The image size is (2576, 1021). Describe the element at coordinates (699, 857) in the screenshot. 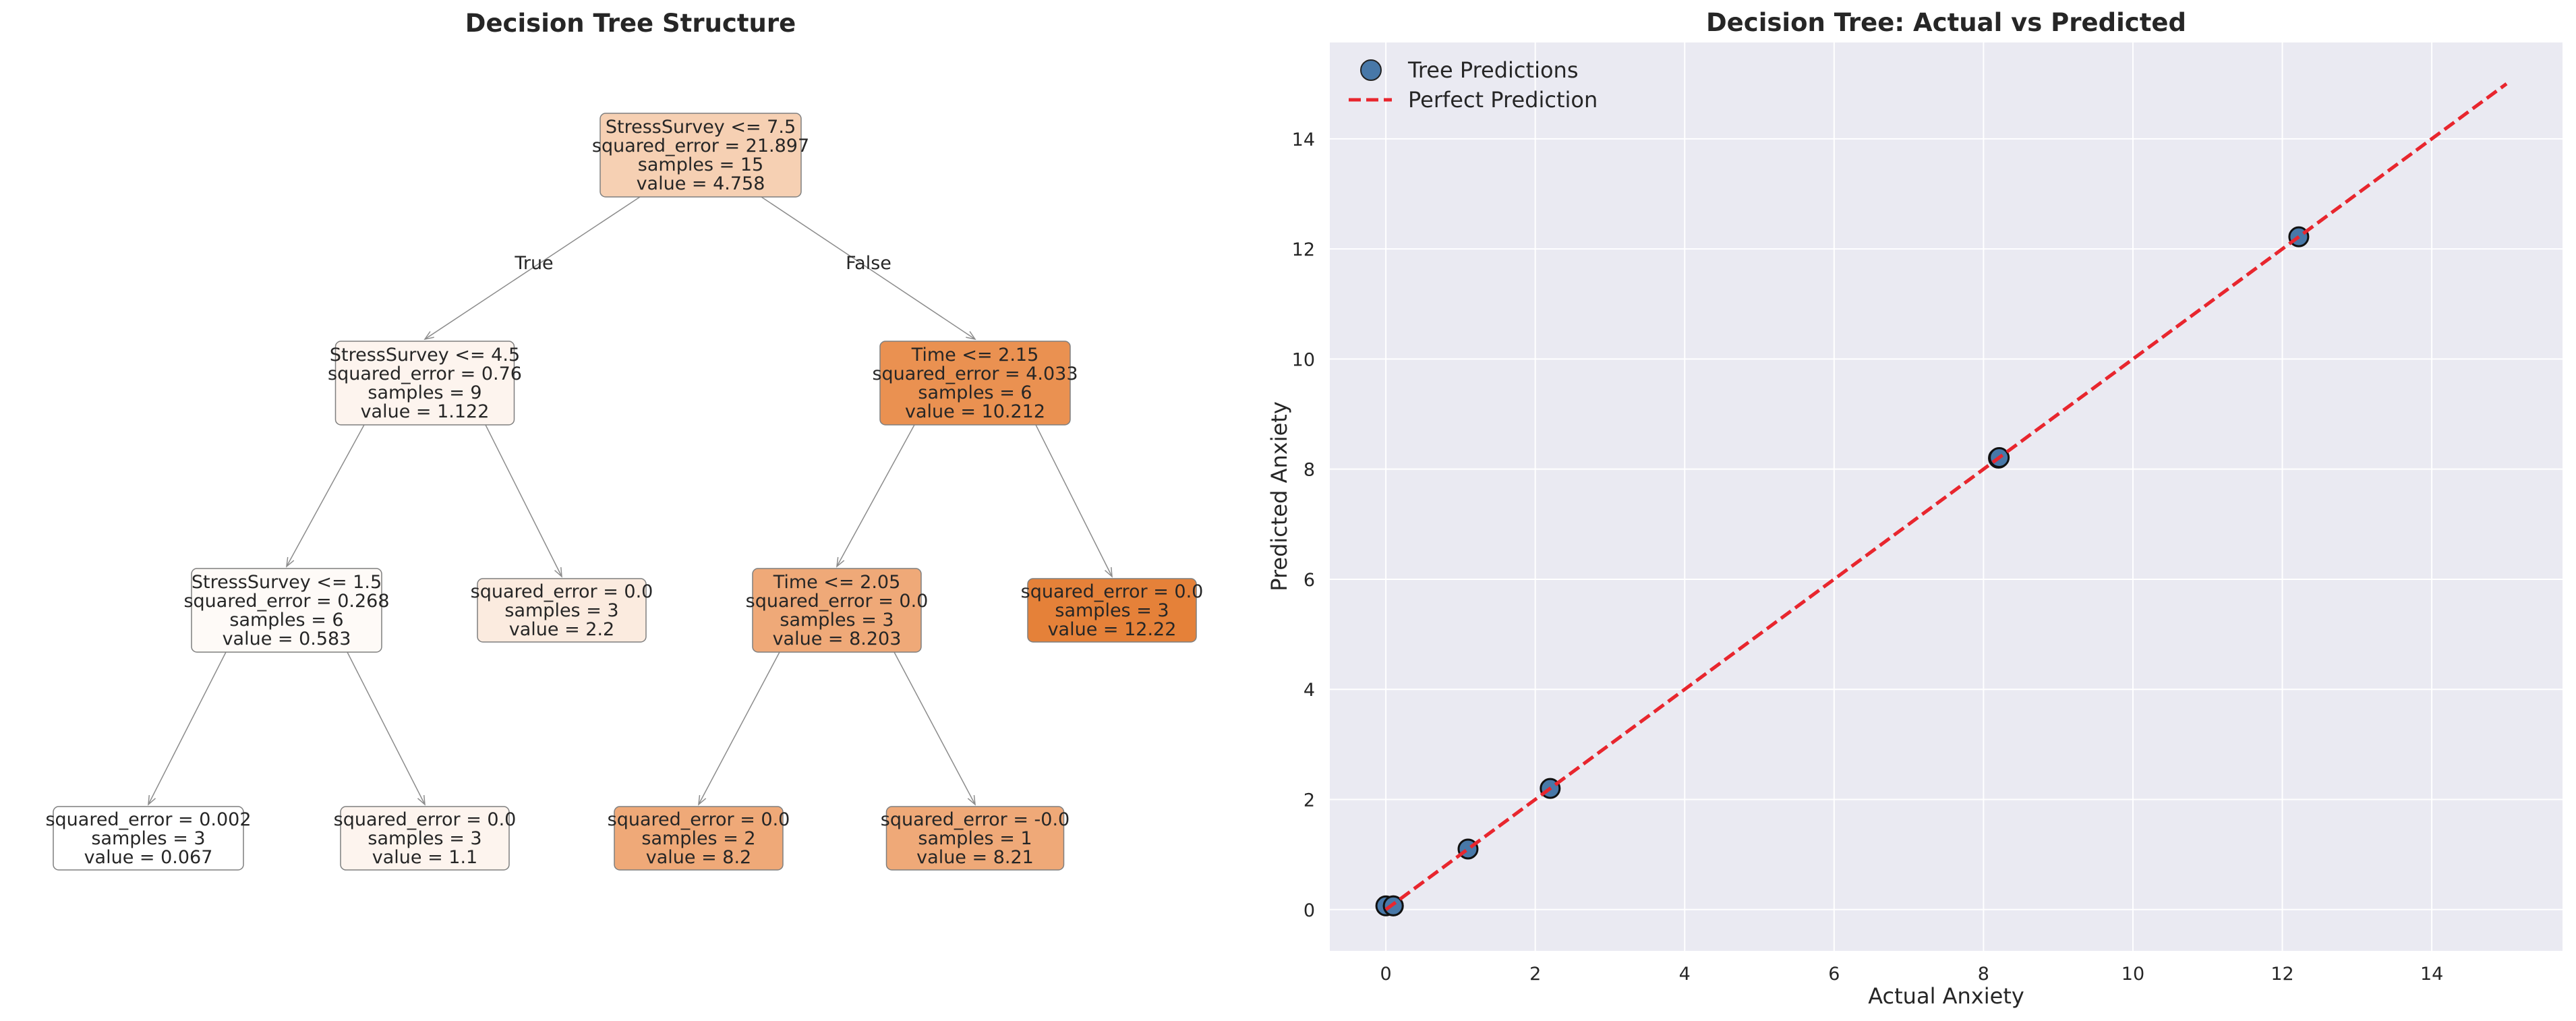

I see `tree-node-text: value = 8.2` at that location.